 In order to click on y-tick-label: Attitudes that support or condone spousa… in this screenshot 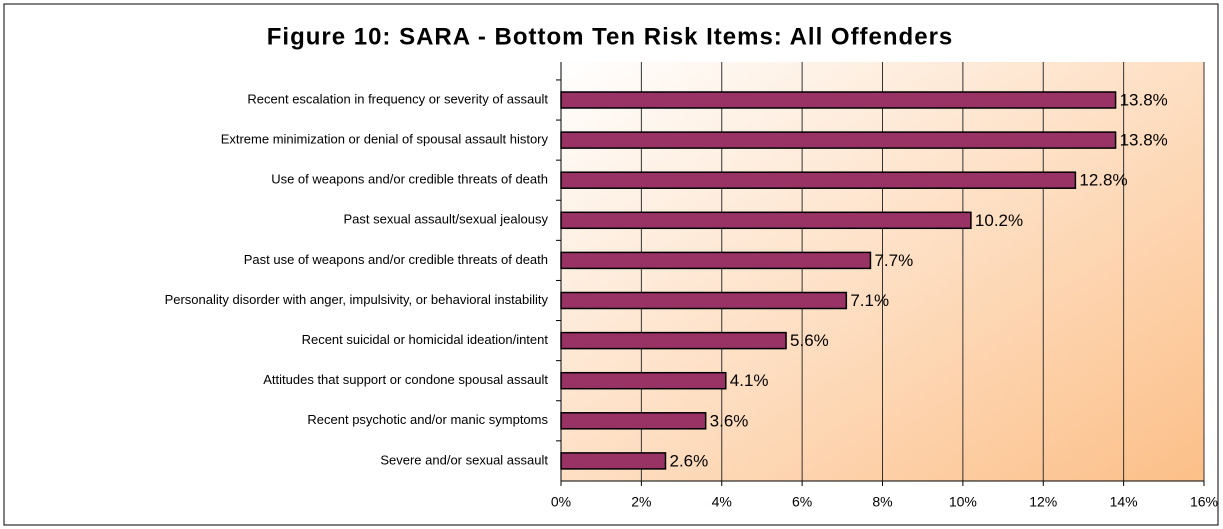, I will do `click(405, 379)`.